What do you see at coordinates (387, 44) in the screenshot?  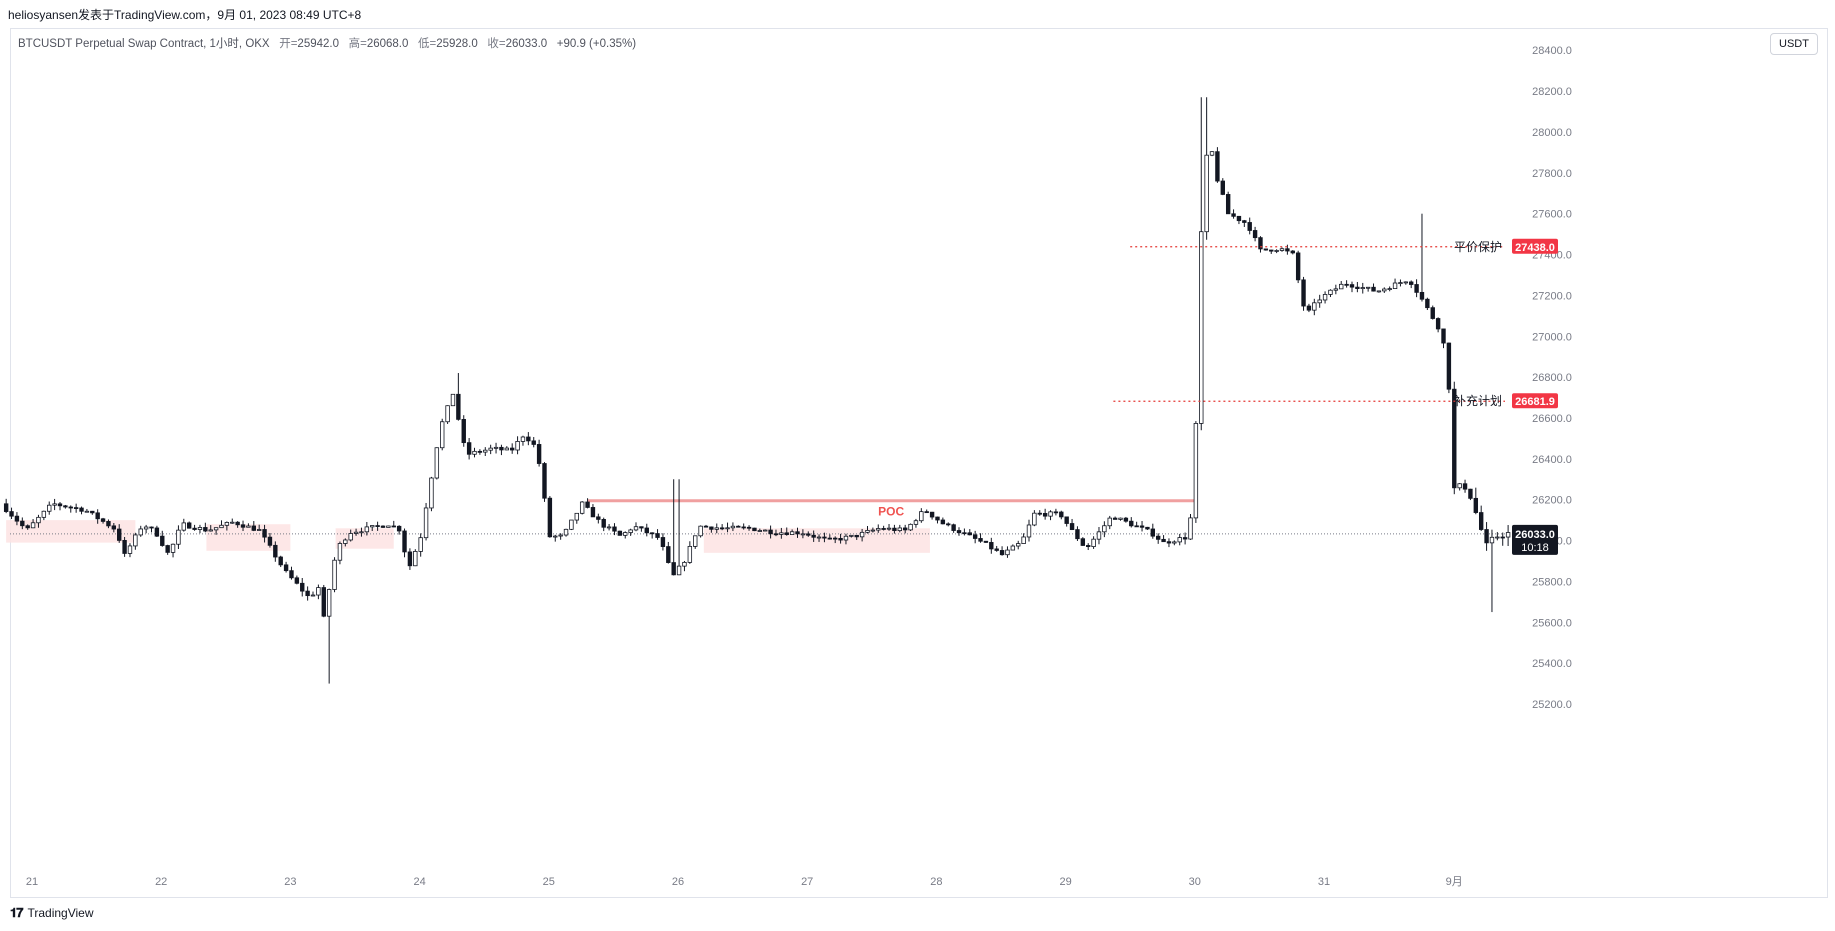 I see `high-value: 26068.0` at bounding box center [387, 44].